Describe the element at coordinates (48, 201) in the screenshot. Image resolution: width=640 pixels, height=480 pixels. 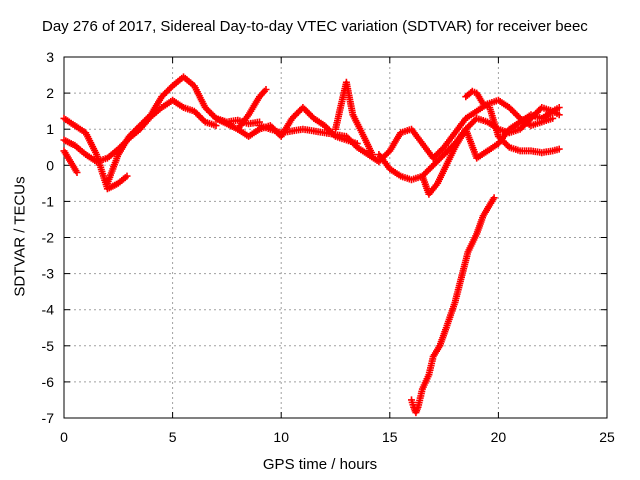
I see `y-tick-label: -1` at that location.